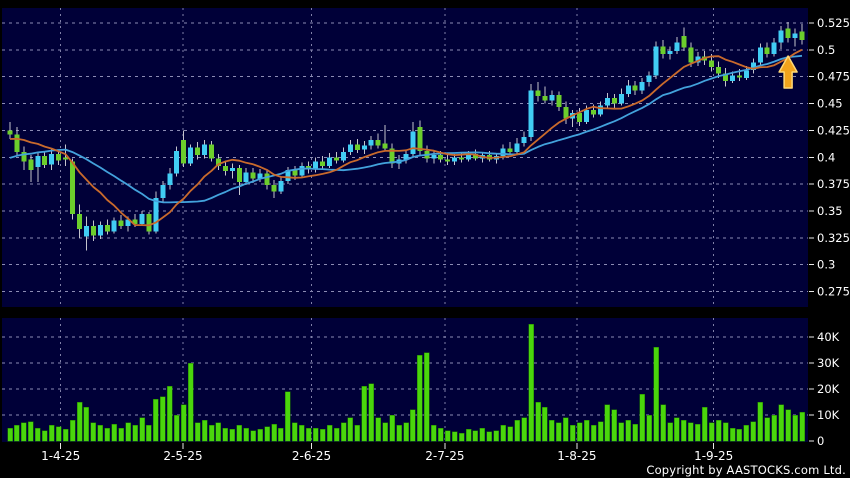 Image resolution: width=850 pixels, height=478 pixels. What do you see at coordinates (828, 337) in the screenshot?
I see `svg-text: 40K` at bounding box center [828, 337].